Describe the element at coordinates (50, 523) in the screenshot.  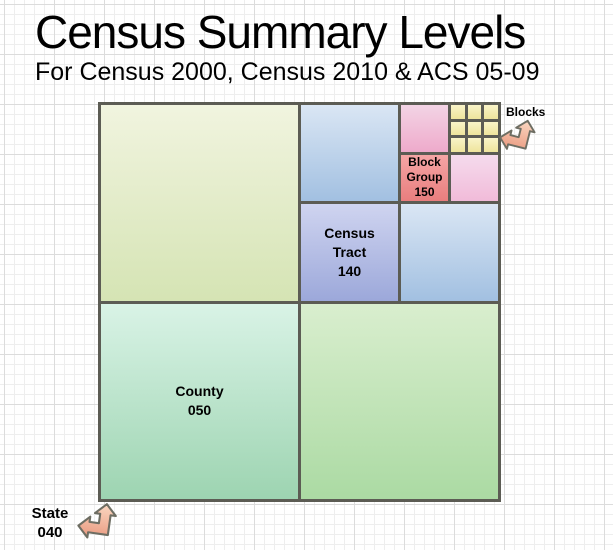
I see `state-label: State 040` at that location.